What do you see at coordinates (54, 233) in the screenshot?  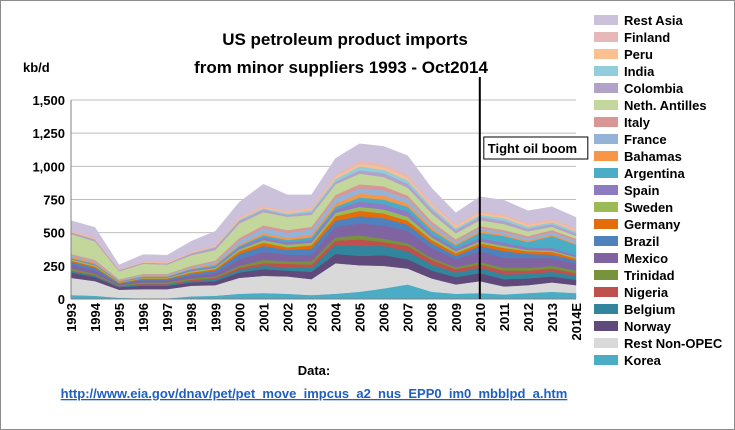 I see `y-tick-label: 500` at bounding box center [54, 233].